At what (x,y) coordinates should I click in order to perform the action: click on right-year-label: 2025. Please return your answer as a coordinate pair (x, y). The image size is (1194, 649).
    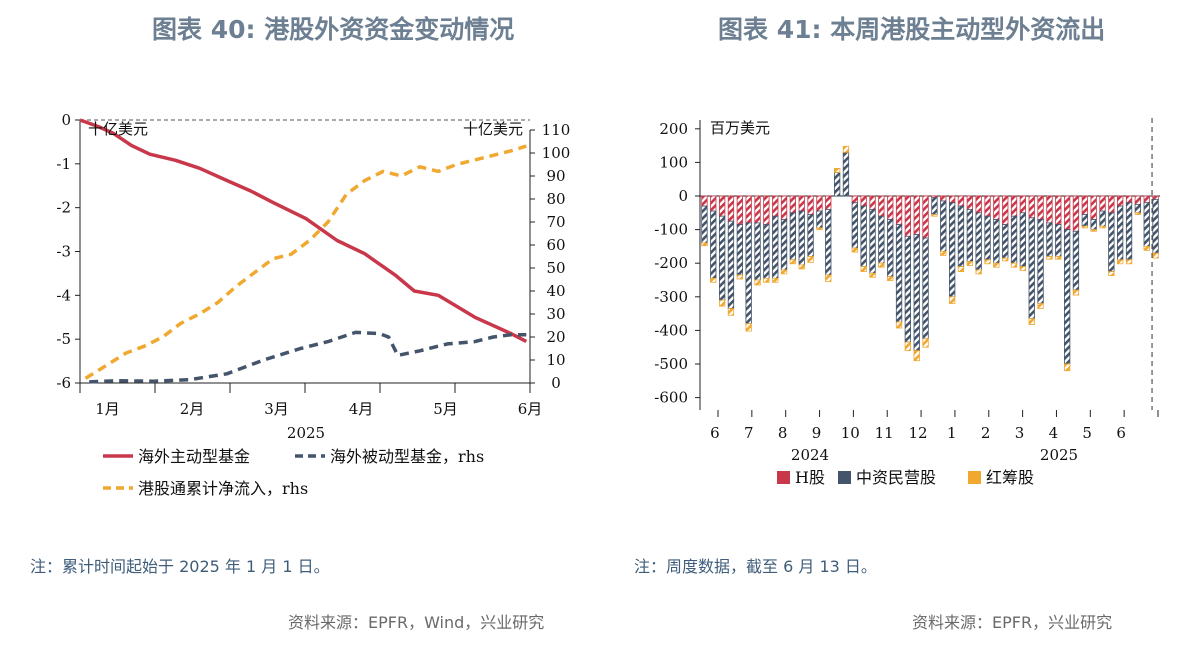
    Looking at the image, I should click on (1059, 455).